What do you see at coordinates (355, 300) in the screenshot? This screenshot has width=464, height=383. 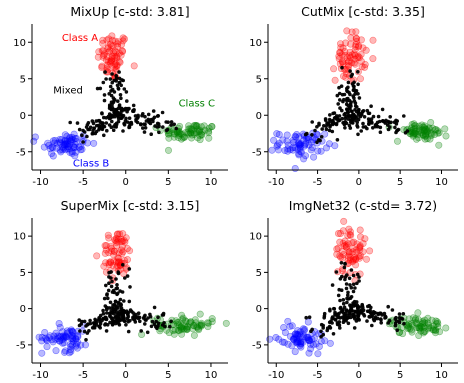 I see `series-mixed` at bounding box center [355, 300].